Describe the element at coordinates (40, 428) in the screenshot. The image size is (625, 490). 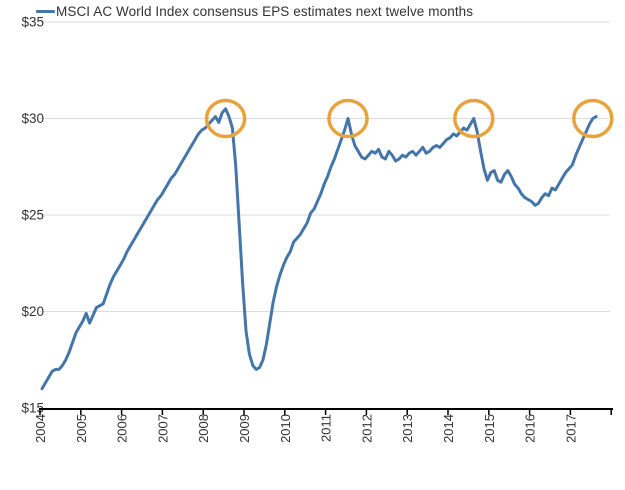
I see `x-axis-tick-label: 2004` at that location.